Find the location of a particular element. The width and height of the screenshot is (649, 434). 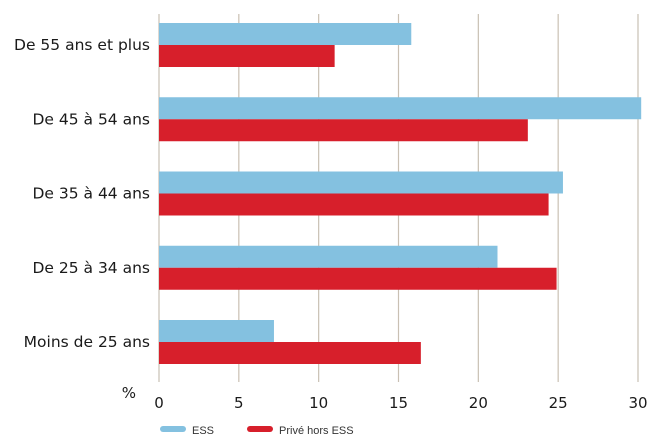

x-axis-ticks: 0 5 10 15 20 25 30 is located at coordinates (400, 403).